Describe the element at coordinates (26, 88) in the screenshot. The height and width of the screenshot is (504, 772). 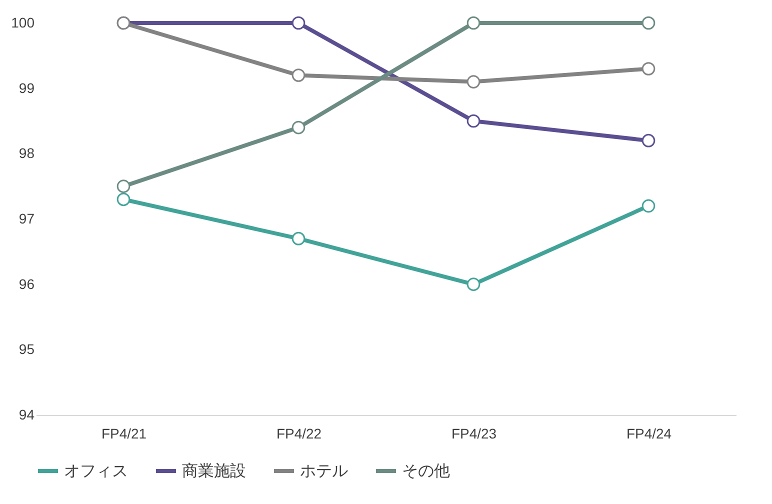
I see `y-tick-label: 99` at that location.